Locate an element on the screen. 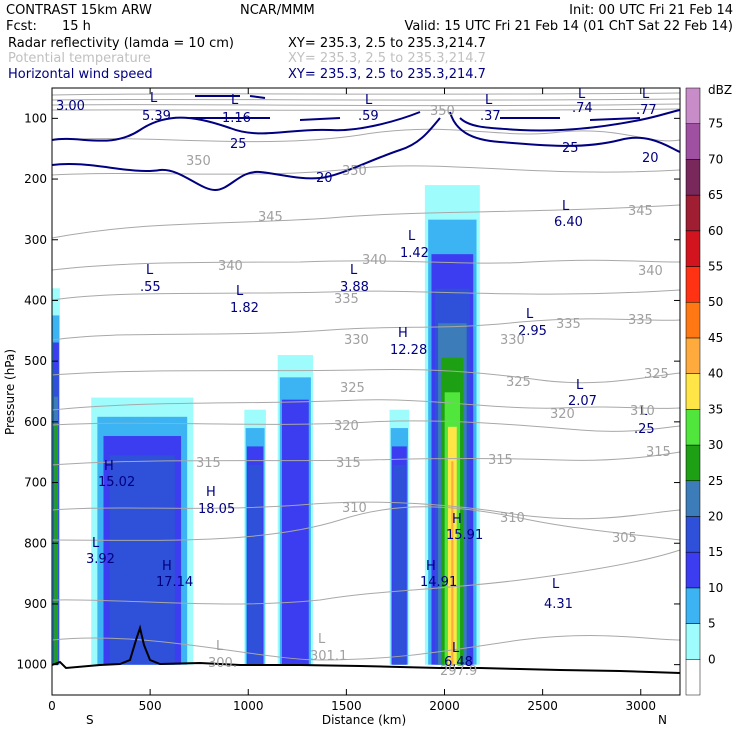  hl-label: 3.92 is located at coordinates (100, 559).